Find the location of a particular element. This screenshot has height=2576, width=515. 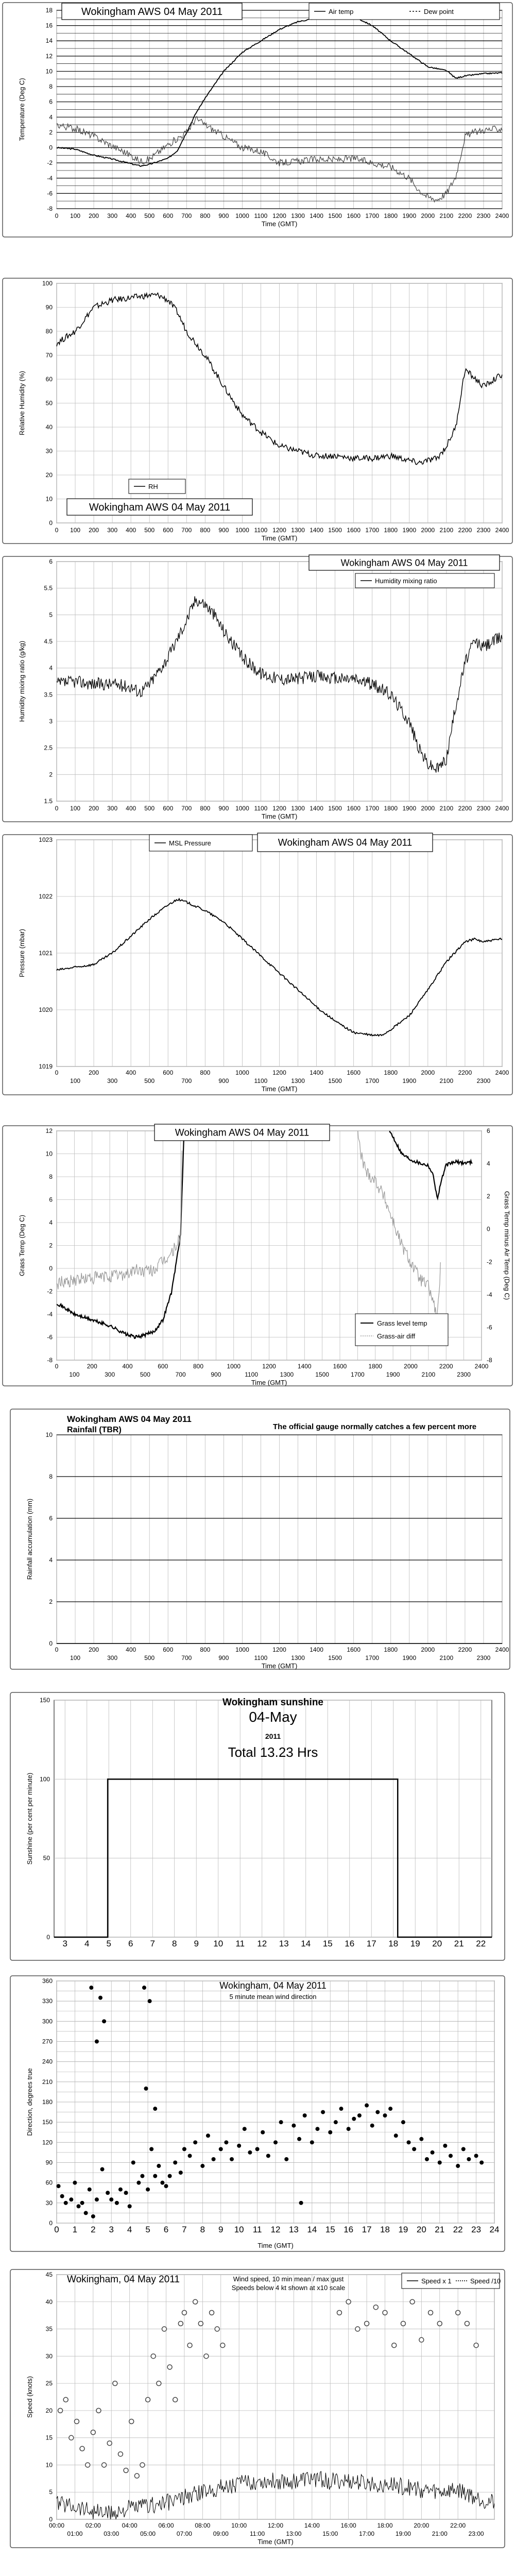

x-tick-label: 0 is located at coordinates (57, 808).